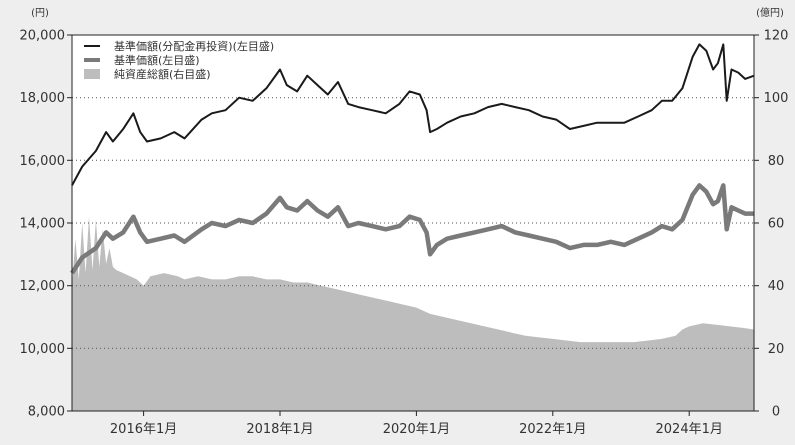  I want to click on right-tick-label: 20, so click(776, 349).